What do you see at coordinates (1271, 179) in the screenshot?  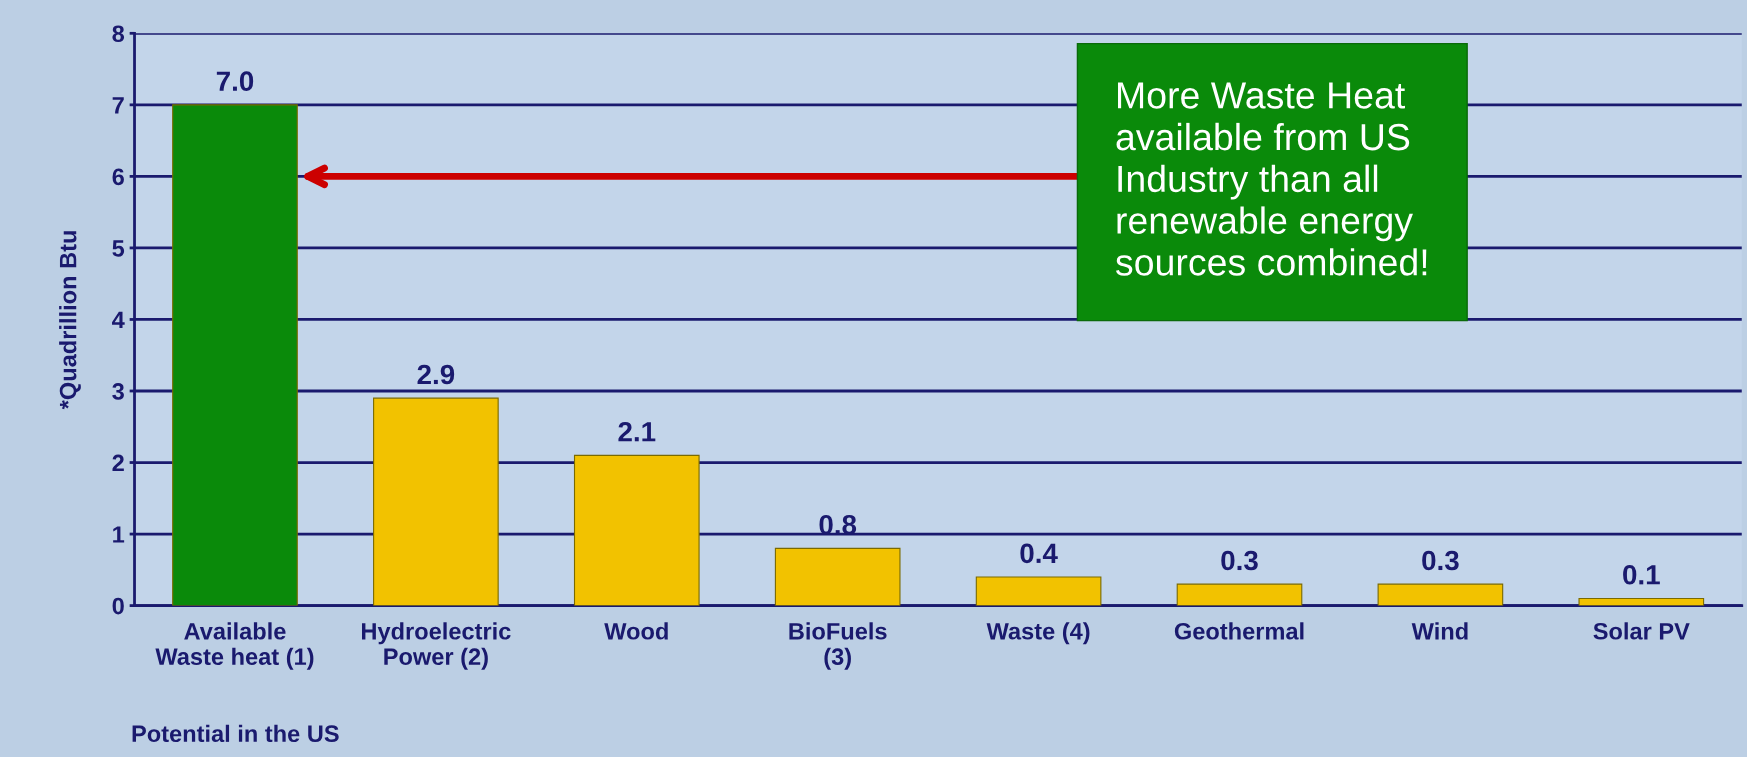 I see `annotation: More Waste Heat available from US Industry than all renewable energy sources combined!` at bounding box center [1271, 179].